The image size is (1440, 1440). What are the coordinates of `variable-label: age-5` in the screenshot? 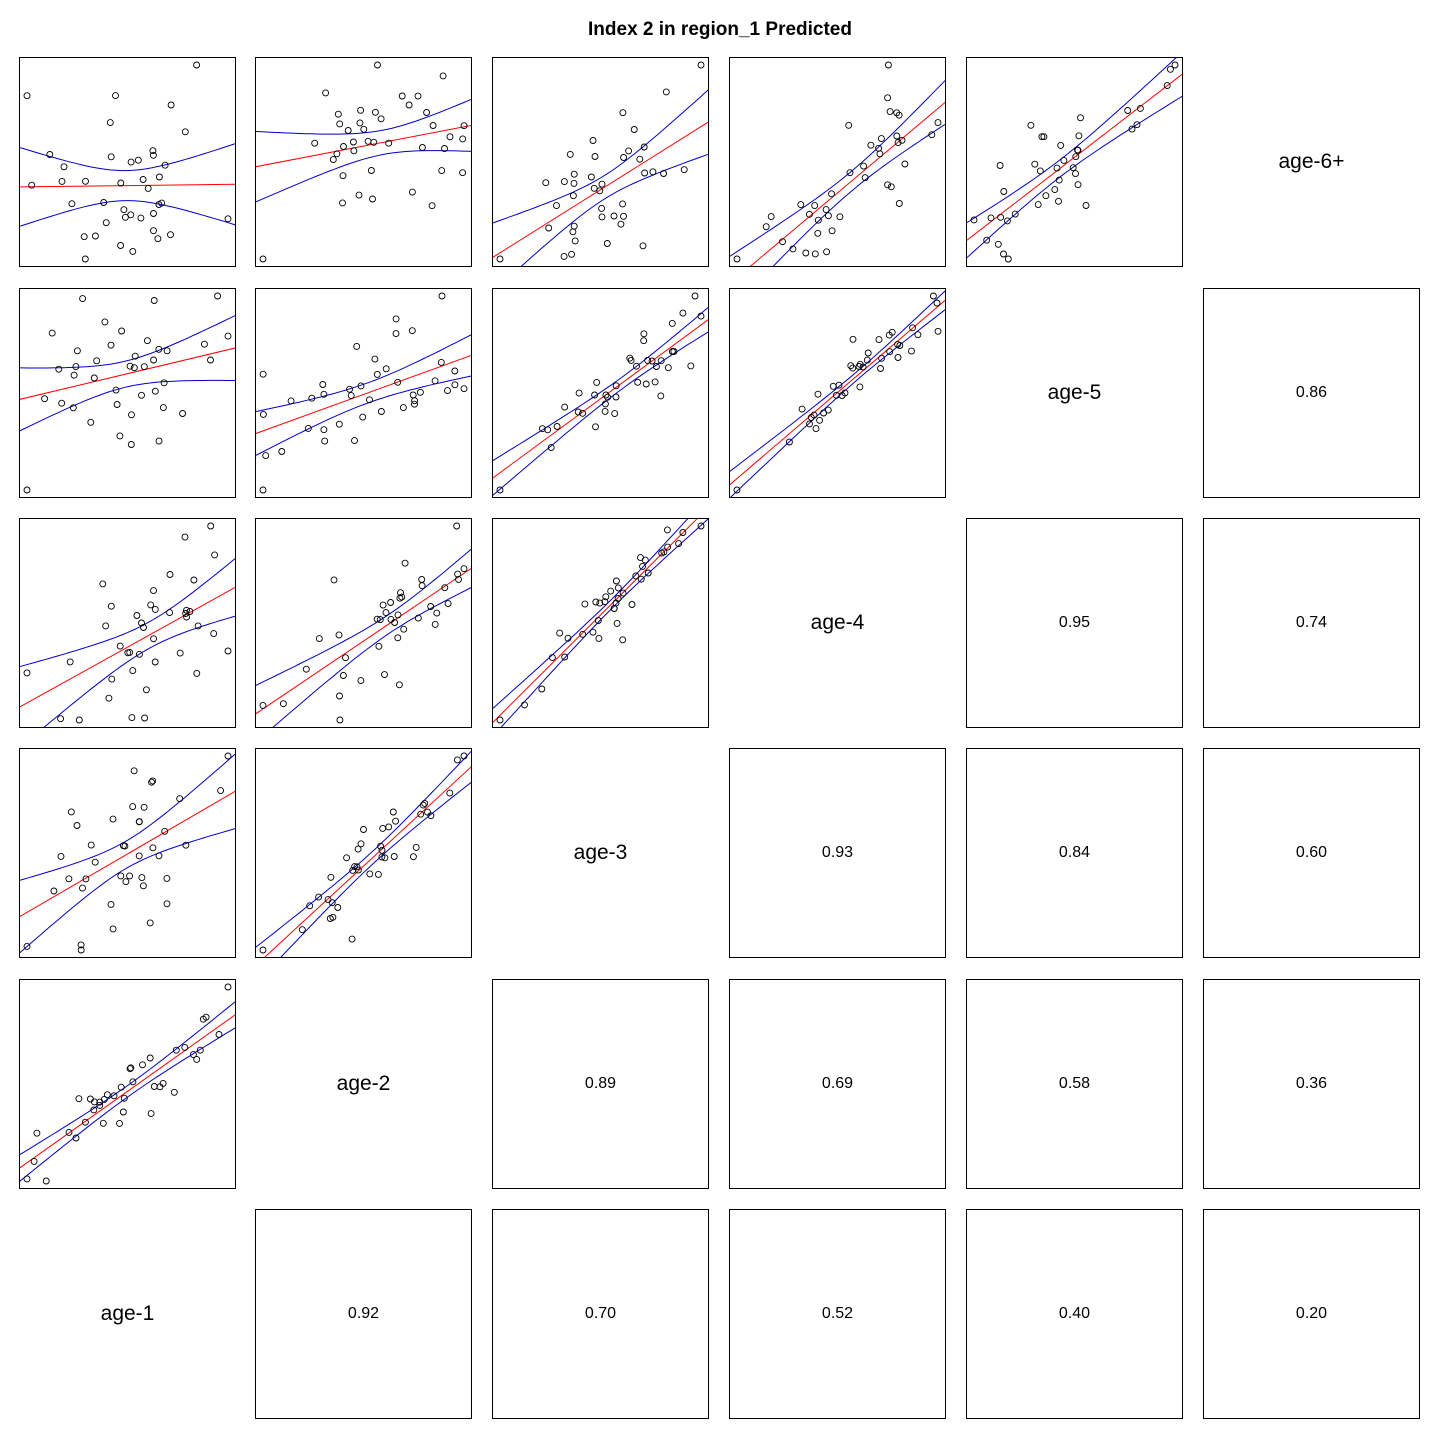 It's located at (1074, 392).